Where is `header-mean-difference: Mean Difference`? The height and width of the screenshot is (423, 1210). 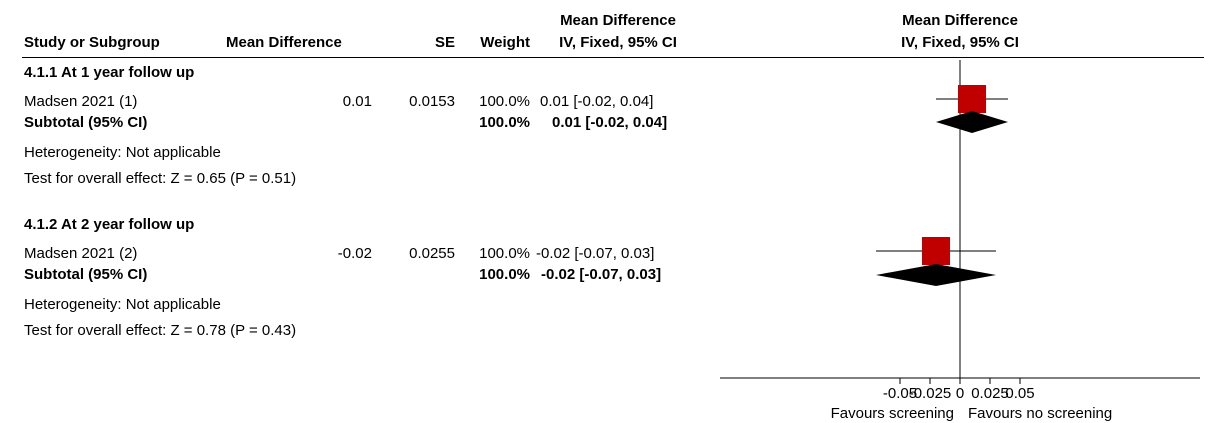 header-mean-difference: Mean Difference is located at coordinates (284, 42).